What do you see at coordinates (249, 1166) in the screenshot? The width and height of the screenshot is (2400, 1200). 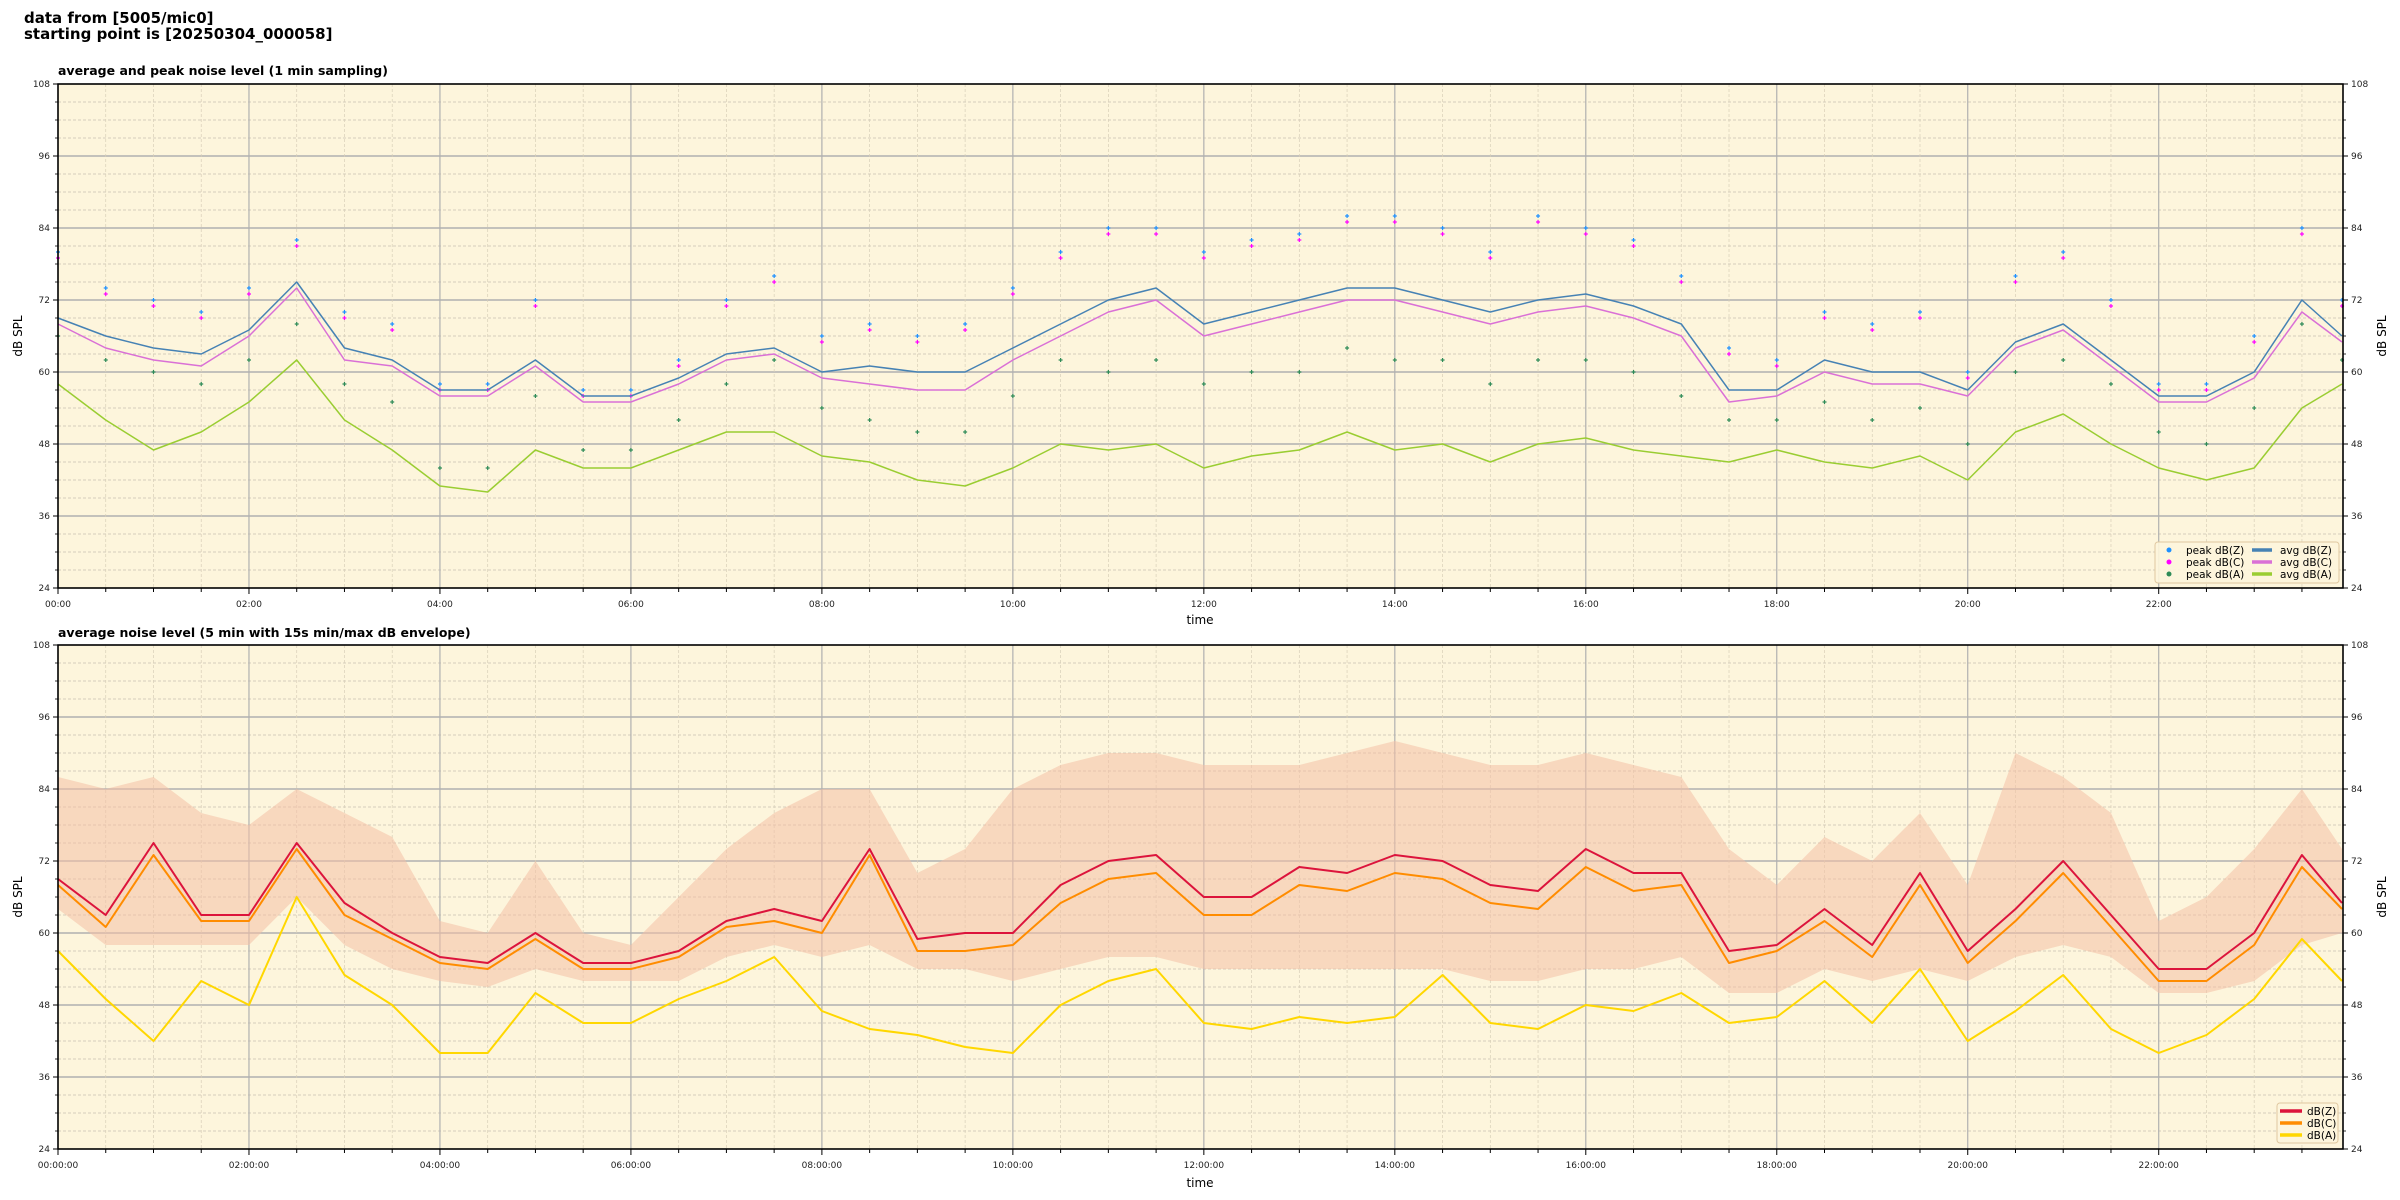 I see `bottom-xtick-label: 02:00:00` at bounding box center [249, 1166].